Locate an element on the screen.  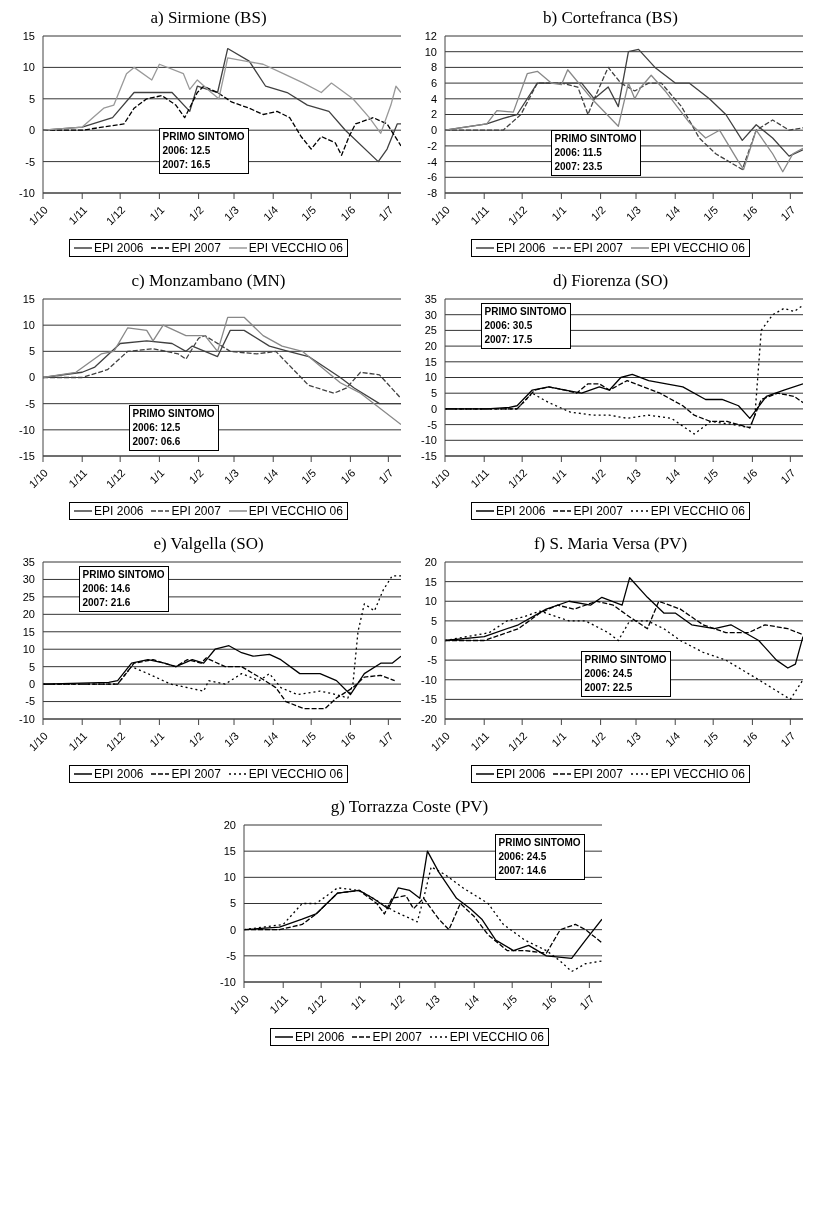
annotation: 2007: 22.5 is located at coordinates (609, 688).